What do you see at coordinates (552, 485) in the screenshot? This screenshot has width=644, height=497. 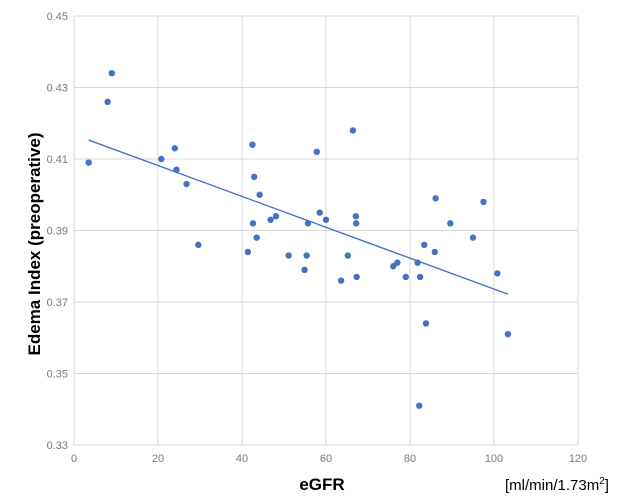 I see `unit-prefix: [ml/min/1.73m` at bounding box center [552, 485].